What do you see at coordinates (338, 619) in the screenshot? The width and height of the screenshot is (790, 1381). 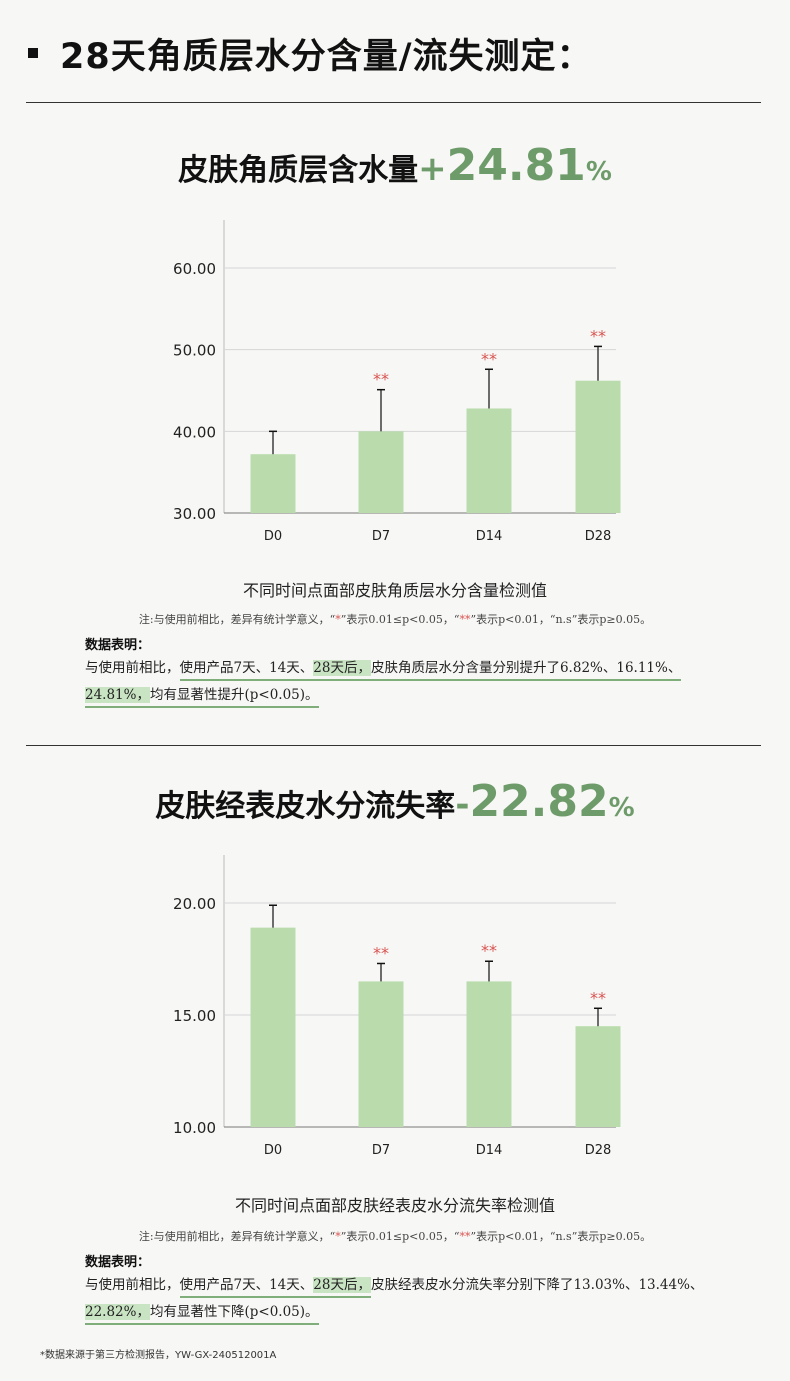 I see `chart-1-note-part-1: *` at bounding box center [338, 619].